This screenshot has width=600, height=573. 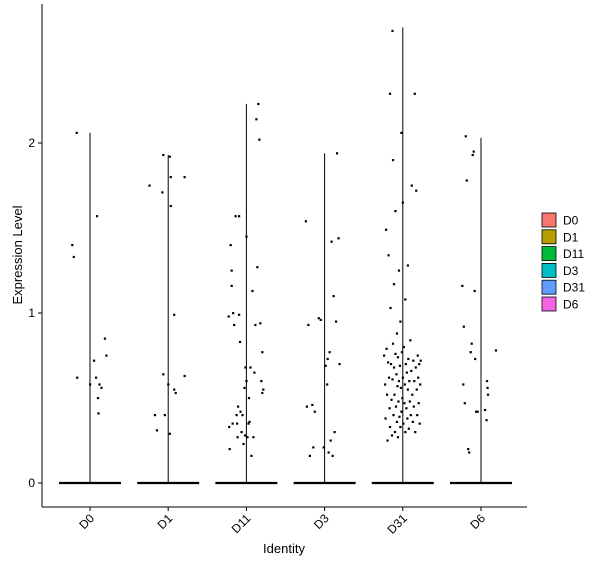 I want to click on legend-key-d6, so click(x=549, y=304).